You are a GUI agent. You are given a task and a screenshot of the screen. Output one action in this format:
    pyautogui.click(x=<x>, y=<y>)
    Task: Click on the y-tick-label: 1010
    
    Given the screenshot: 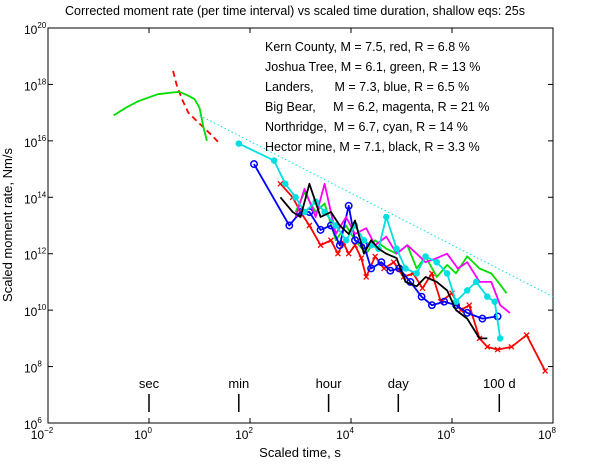 What is the action you would take?
    pyautogui.click(x=35, y=311)
    